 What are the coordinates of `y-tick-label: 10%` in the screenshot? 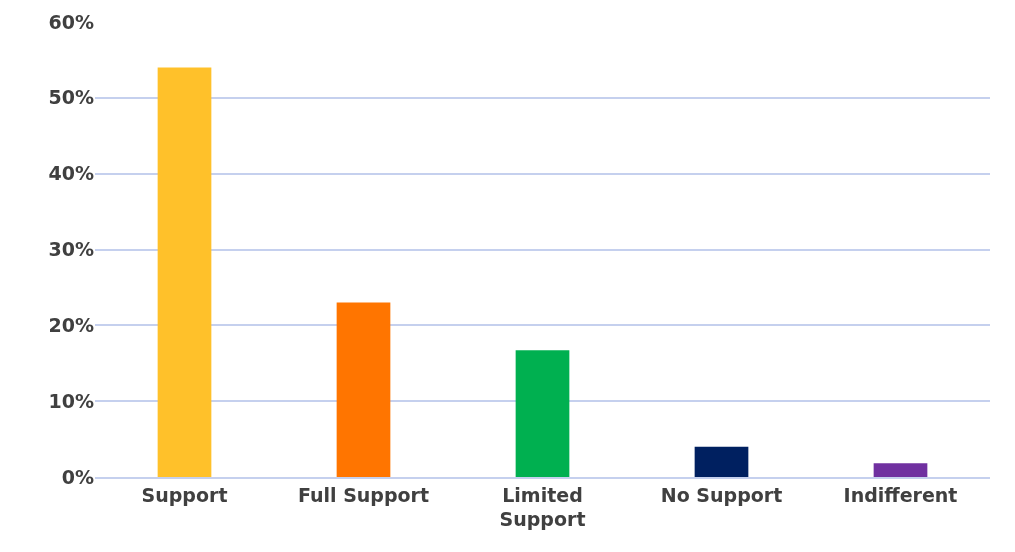 It's located at (71, 400).